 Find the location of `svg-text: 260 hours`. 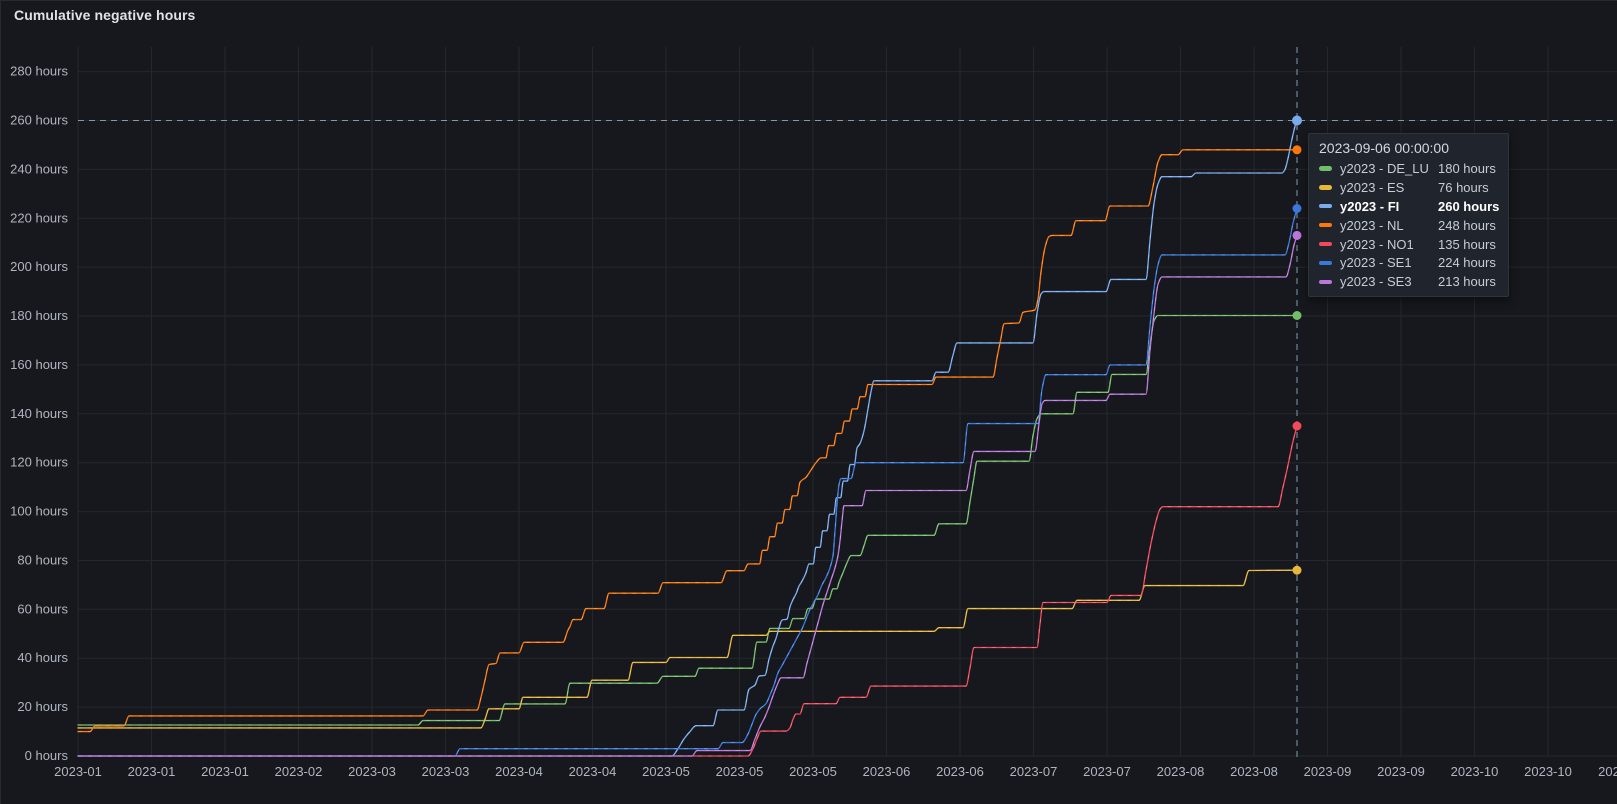

svg-text: 260 hours is located at coordinates (39, 120).